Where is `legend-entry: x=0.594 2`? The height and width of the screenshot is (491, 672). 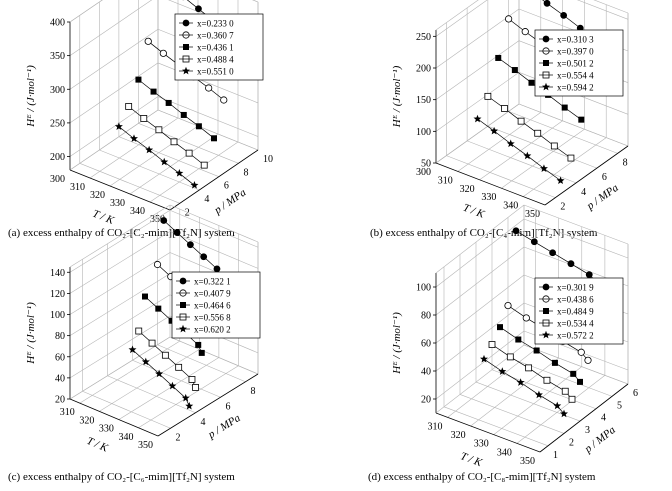 legend-entry: x=0.594 2 is located at coordinates (575, 88).